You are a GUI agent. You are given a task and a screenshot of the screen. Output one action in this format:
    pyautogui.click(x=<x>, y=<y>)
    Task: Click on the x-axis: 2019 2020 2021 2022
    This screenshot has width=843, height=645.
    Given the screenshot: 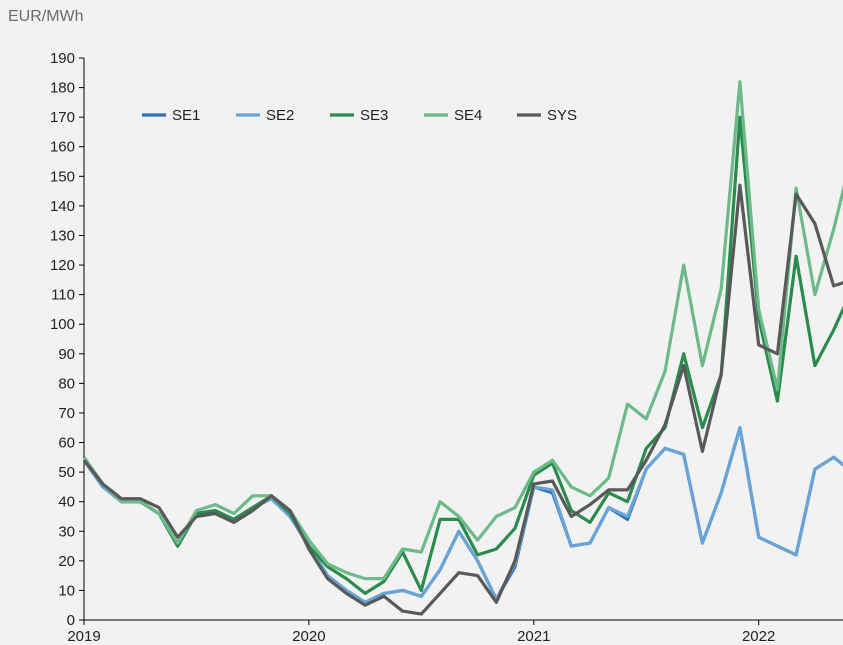 What is the action you would take?
    pyautogui.click(x=455, y=632)
    